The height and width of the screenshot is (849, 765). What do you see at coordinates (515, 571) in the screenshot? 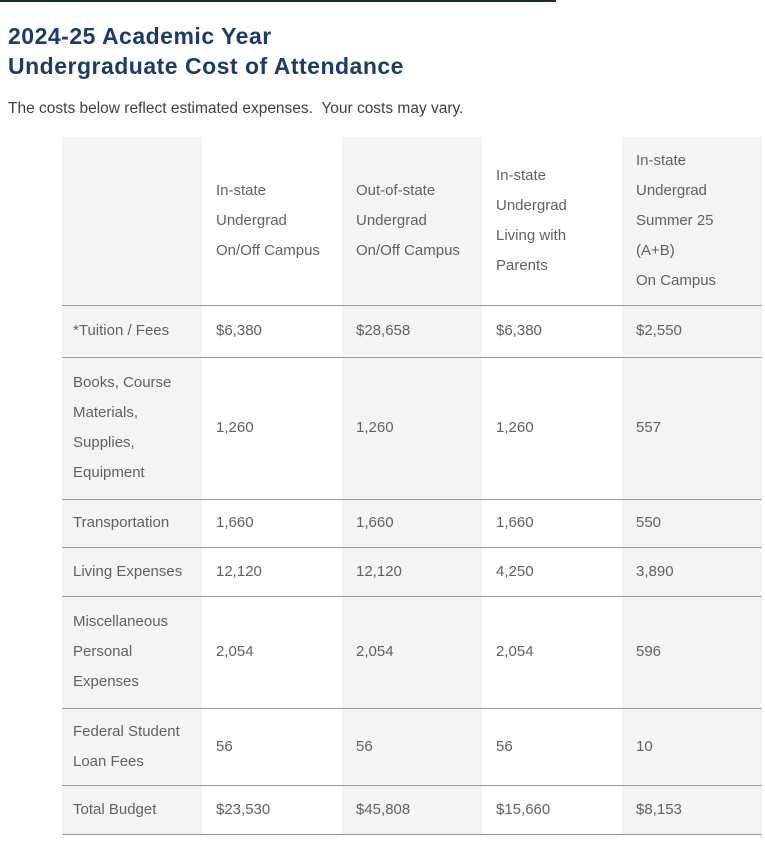
I see `cost-cell: 4,250` at bounding box center [515, 571].